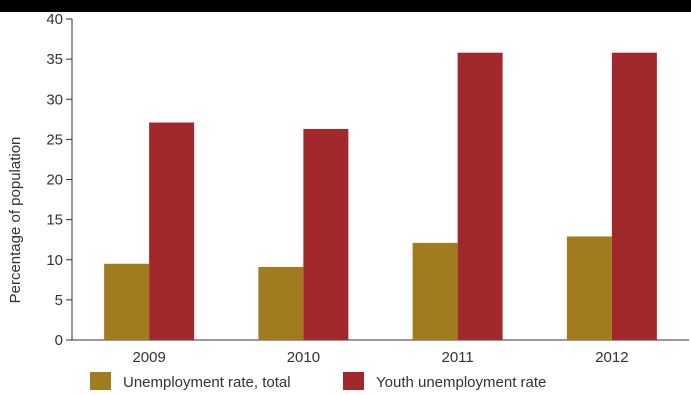  I want to click on y-tick-label: 30, so click(54, 99).